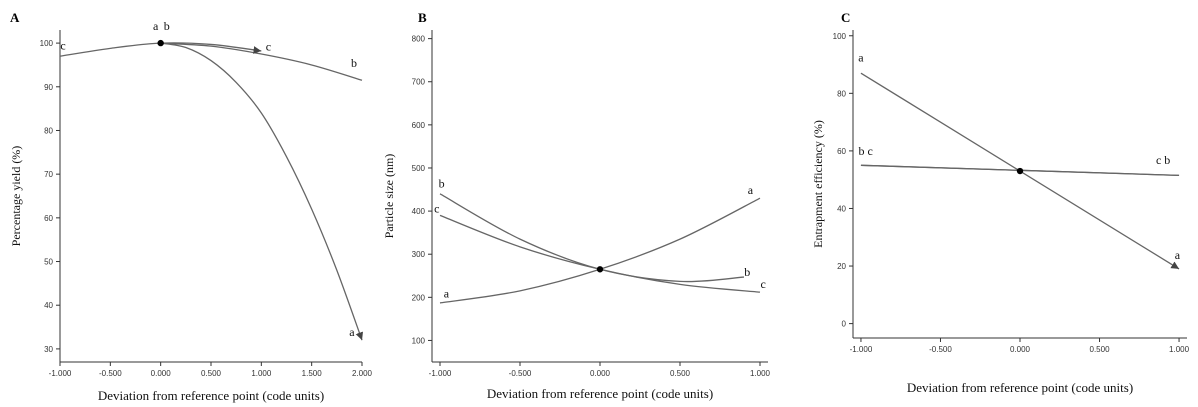  I want to click on y-tick-label: 70, so click(48, 174).